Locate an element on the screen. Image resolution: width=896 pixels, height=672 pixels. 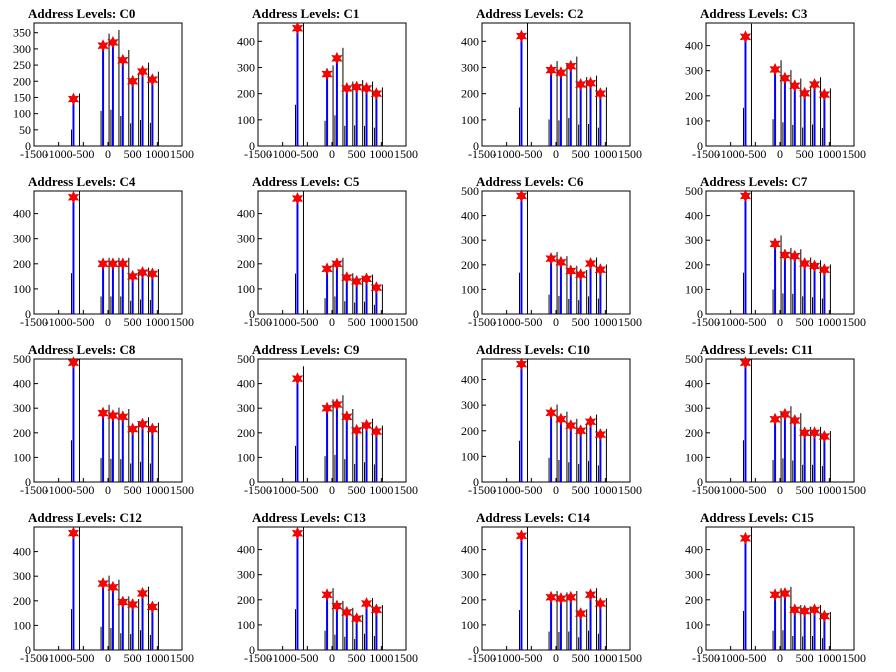
chart-title: Address Levels: C3 is located at coordinates (754, 13).